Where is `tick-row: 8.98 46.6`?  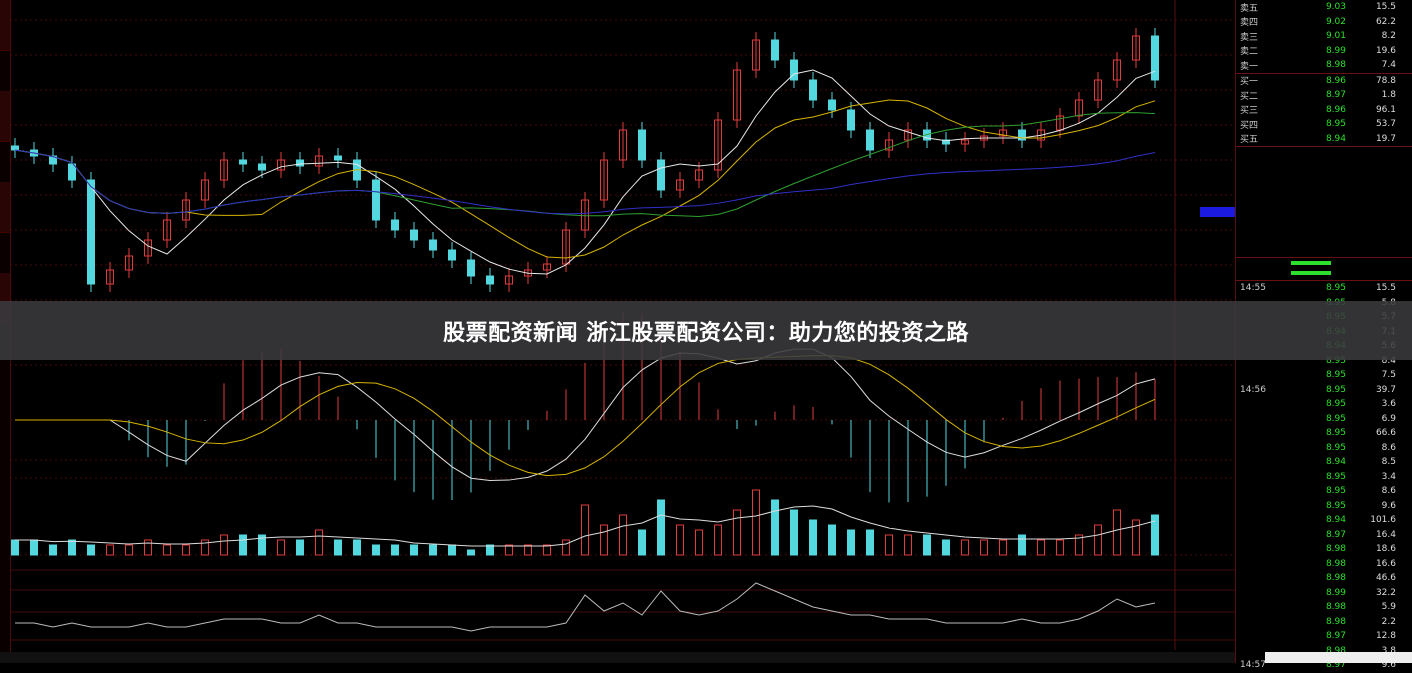
tick-row: 8.98 46.6 is located at coordinates (1324, 578).